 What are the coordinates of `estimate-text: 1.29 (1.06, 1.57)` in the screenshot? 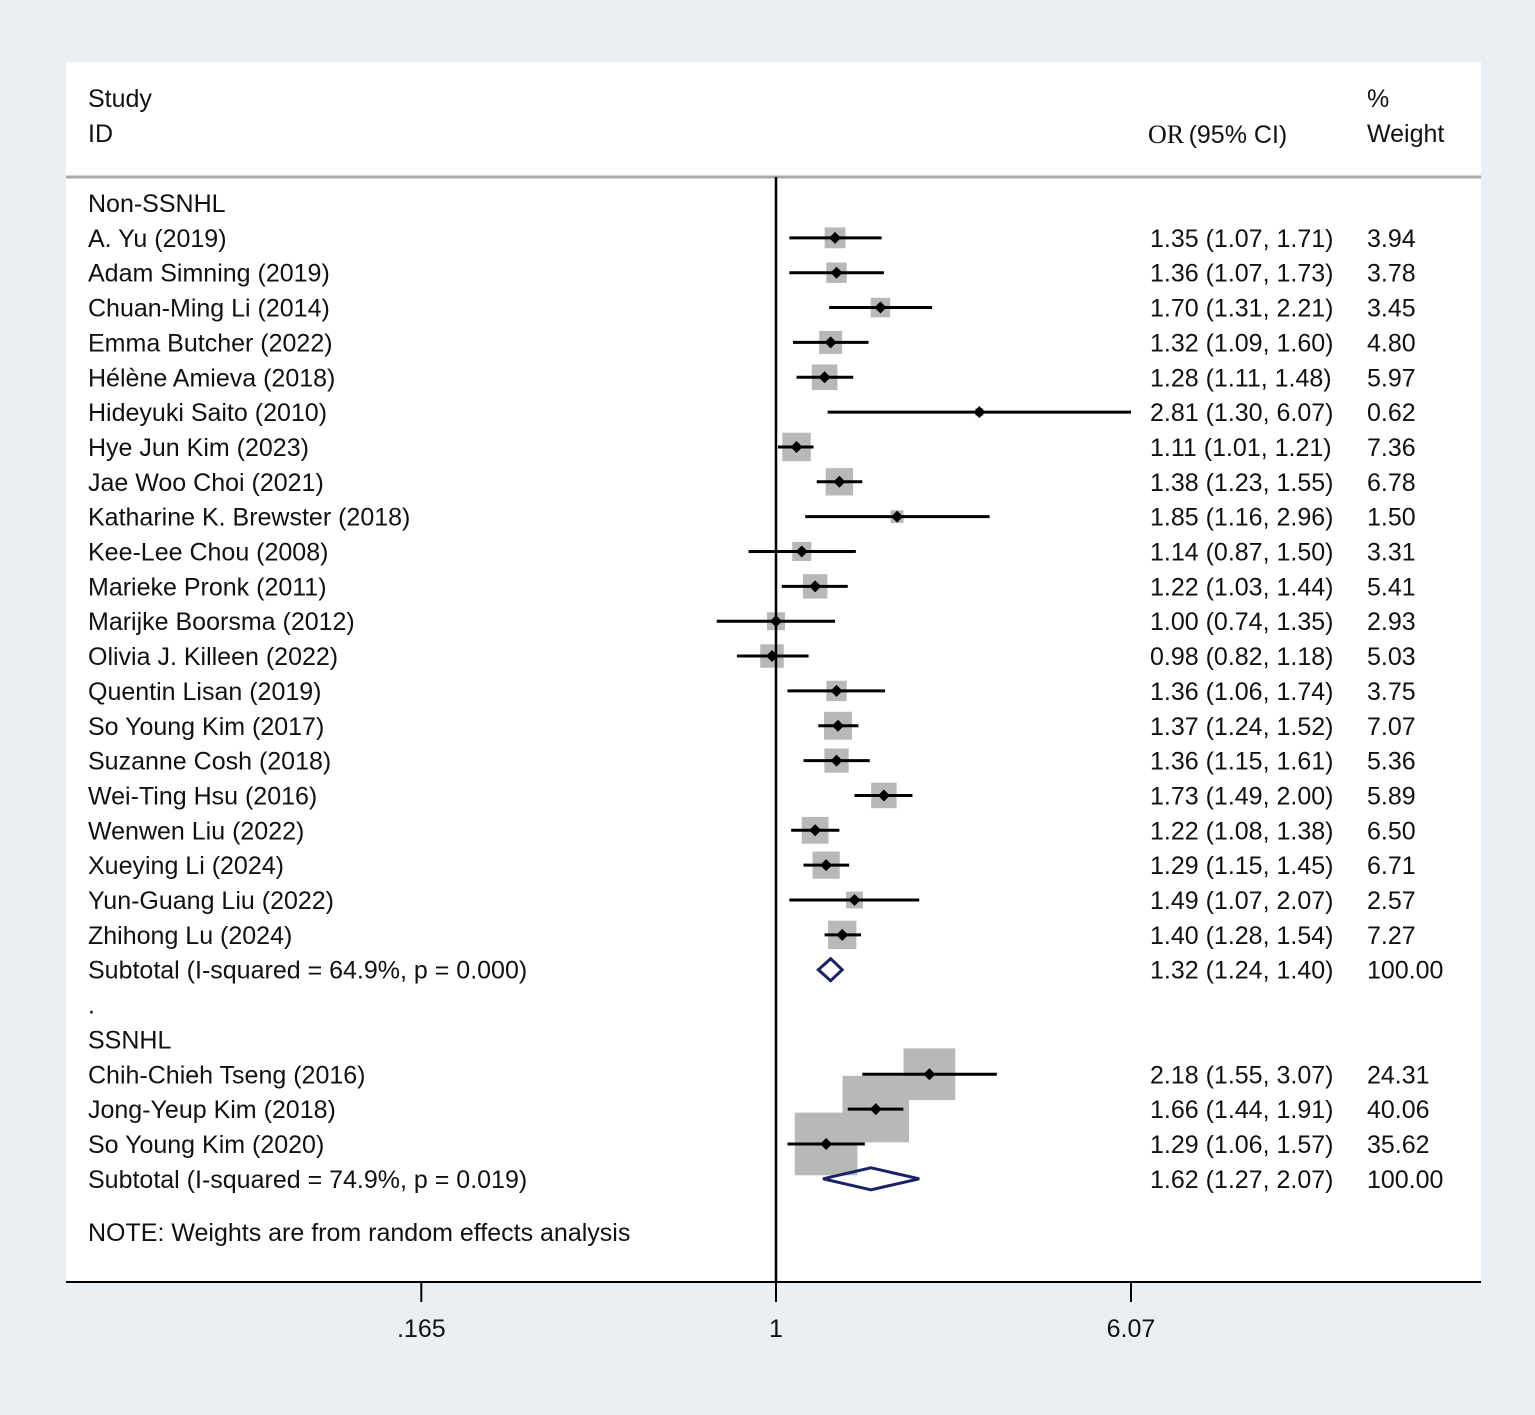 It's located at (1241, 1145).